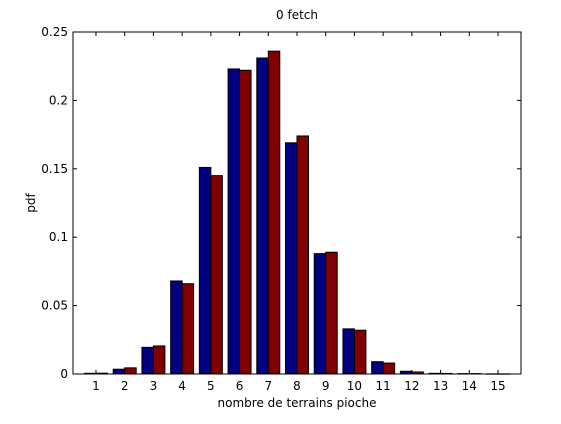  I want to click on x-tick-label-3: 3, so click(154, 386).